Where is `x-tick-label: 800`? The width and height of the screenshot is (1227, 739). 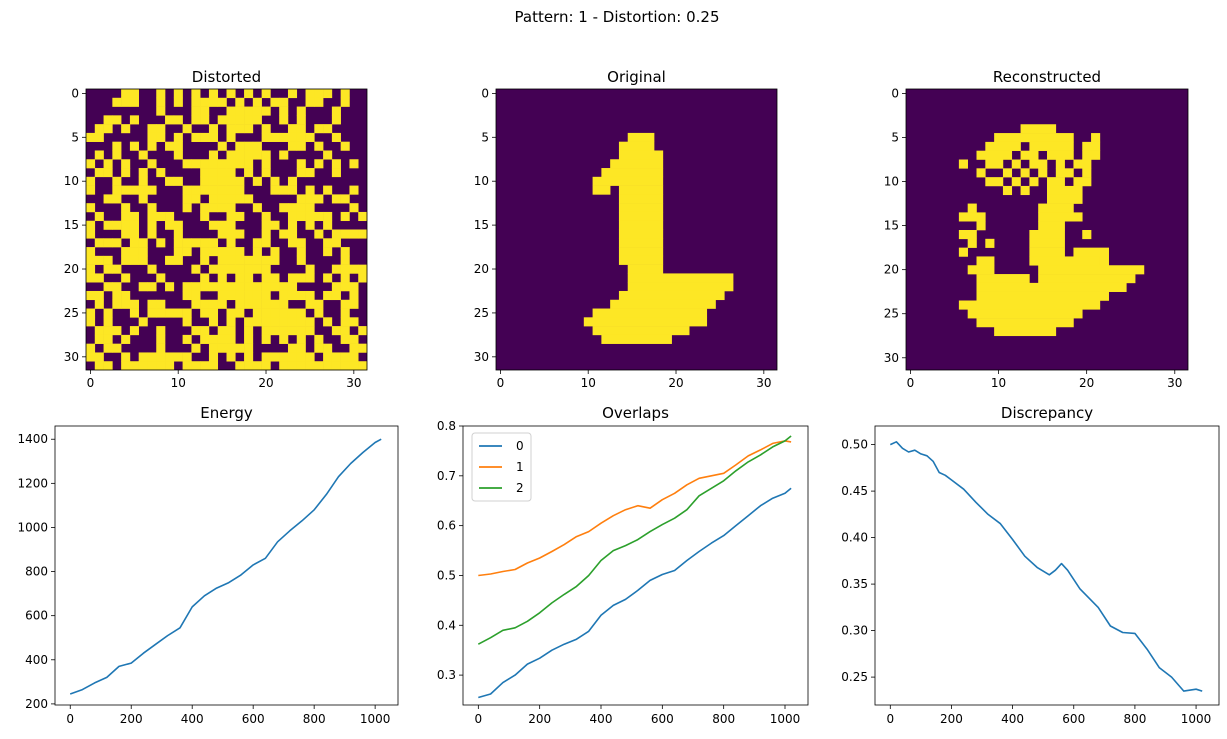 x-tick-label: 800 is located at coordinates (1134, 719).